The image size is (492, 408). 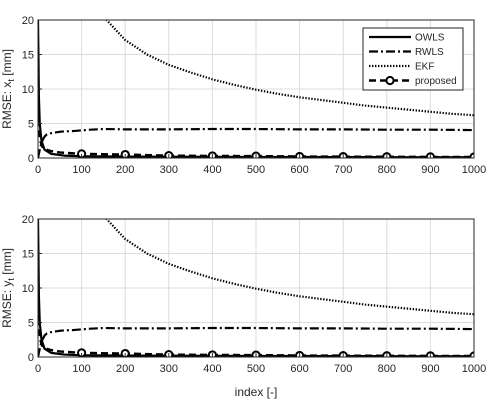 What do you see at coordinates (390, 80) in the screenshot?
I see `legend-marker-proposed` at bounding box center [390, 80].